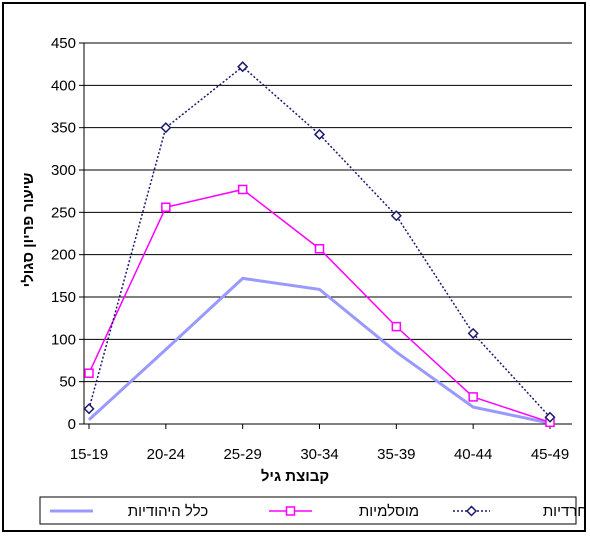 Image resolution: width=590 pixels, height=536 pixels. Describe the element at coordinates (565, 511) in the screenshot. I see `legend-label: חרדיות` at that location.